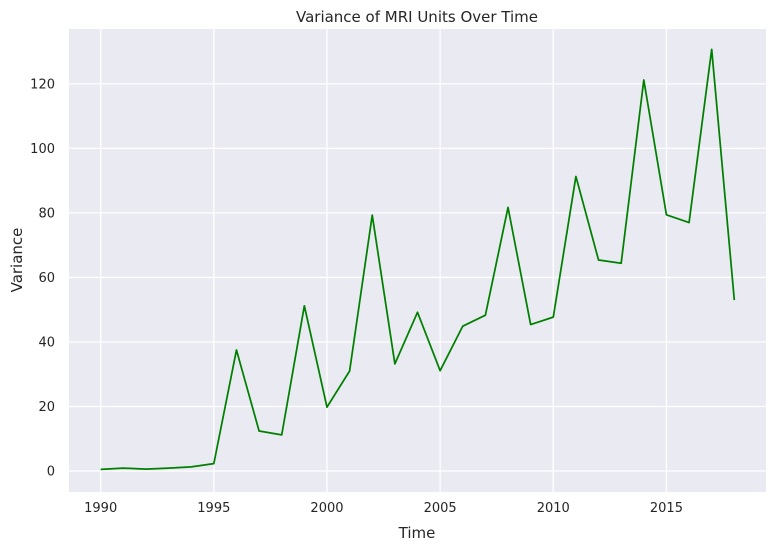  I want to click on y-tick-label: 60, so click(46, 278).